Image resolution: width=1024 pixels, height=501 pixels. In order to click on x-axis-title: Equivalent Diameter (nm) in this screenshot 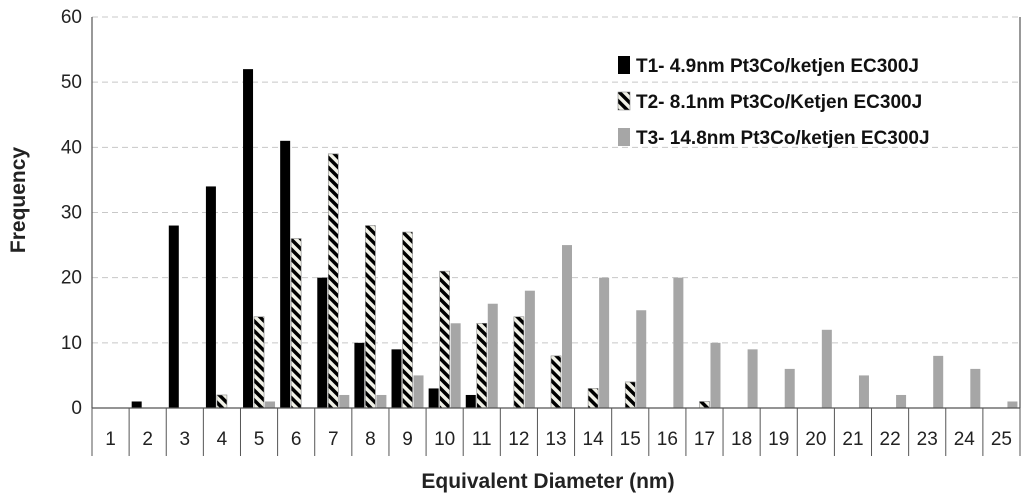, I will do `click(547, 481)`.